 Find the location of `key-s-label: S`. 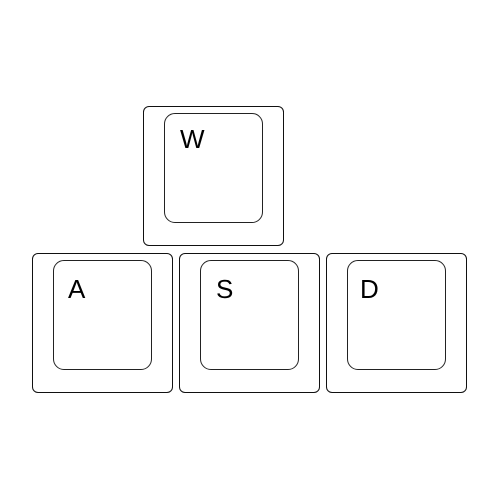

key-s-label: S is located at coordinates (225, 289).